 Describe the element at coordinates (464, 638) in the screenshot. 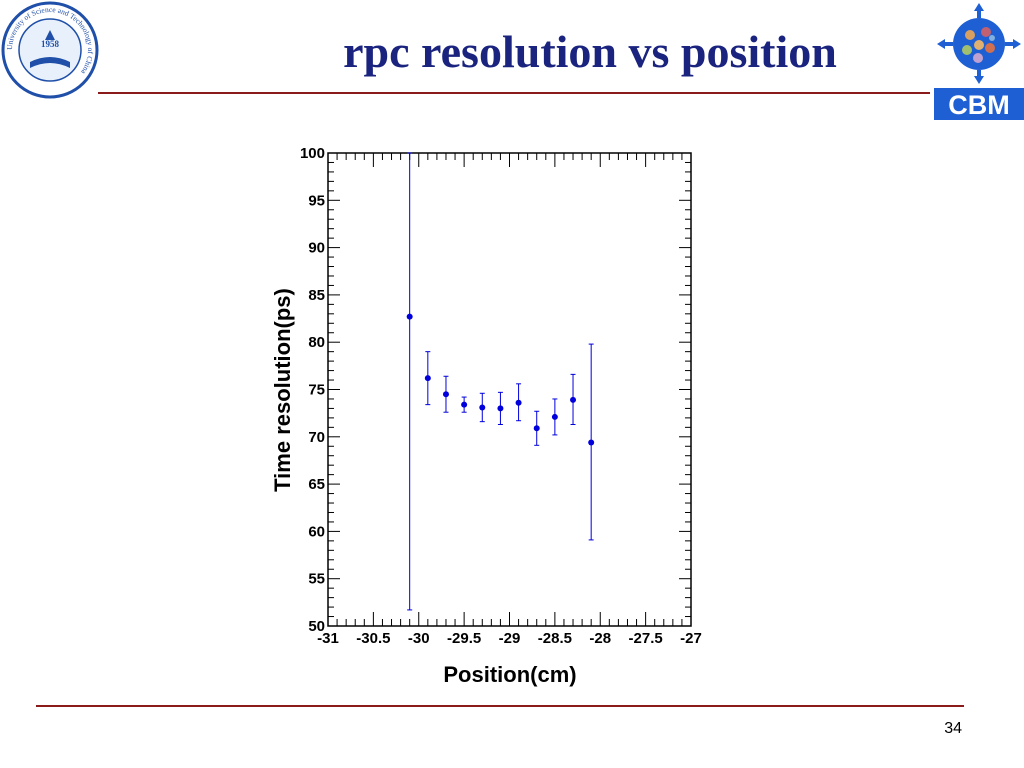

I see `x-tick-label: -29.5` at that location.